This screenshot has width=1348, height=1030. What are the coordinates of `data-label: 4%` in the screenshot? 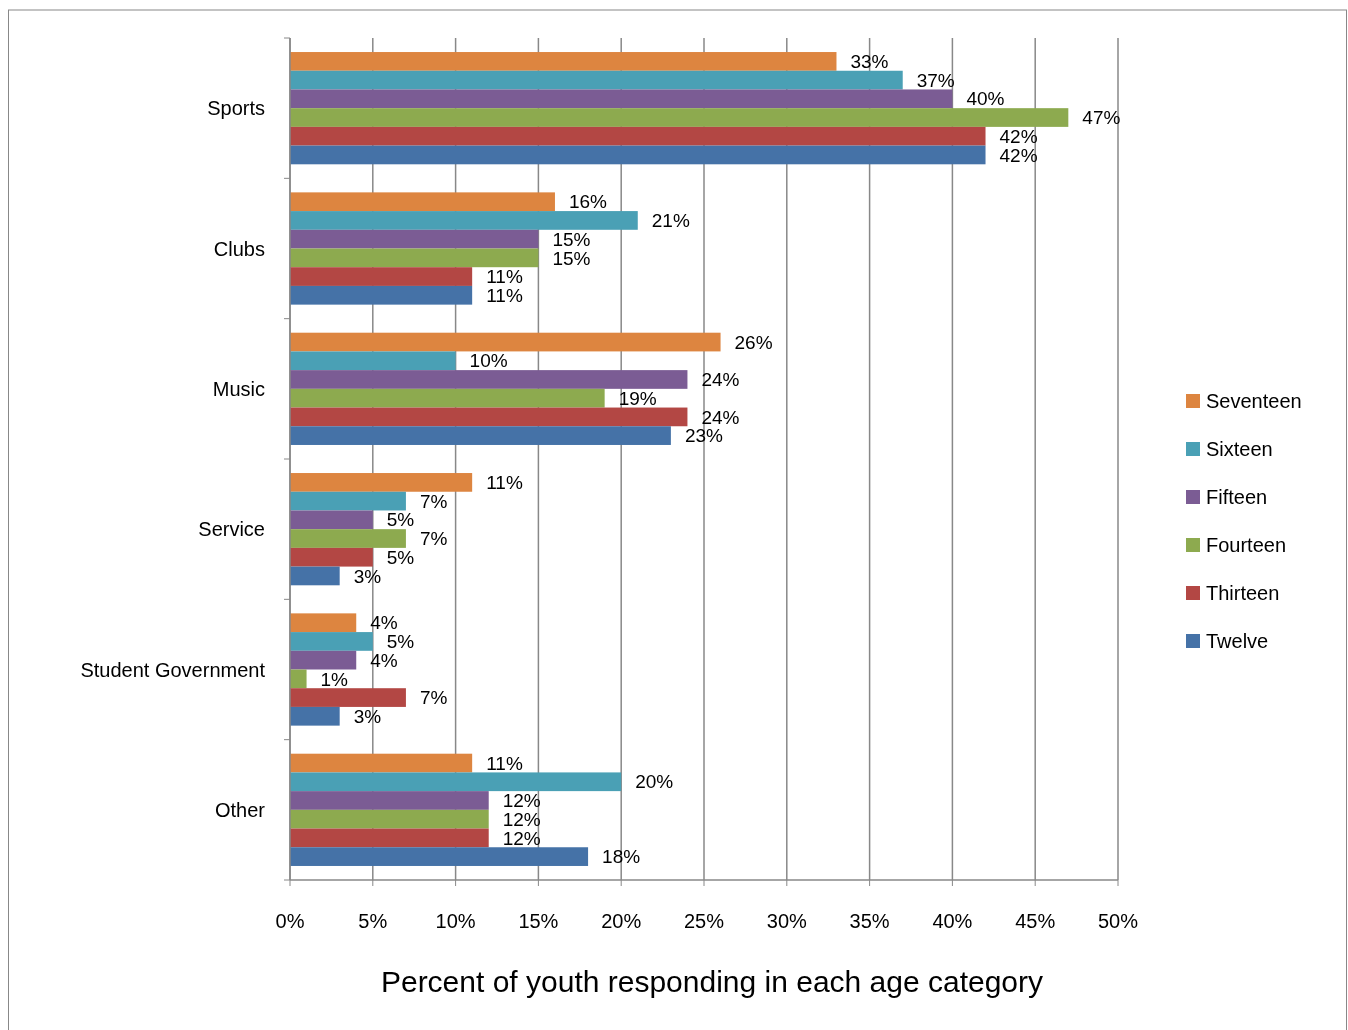 It's located at (384, 623).